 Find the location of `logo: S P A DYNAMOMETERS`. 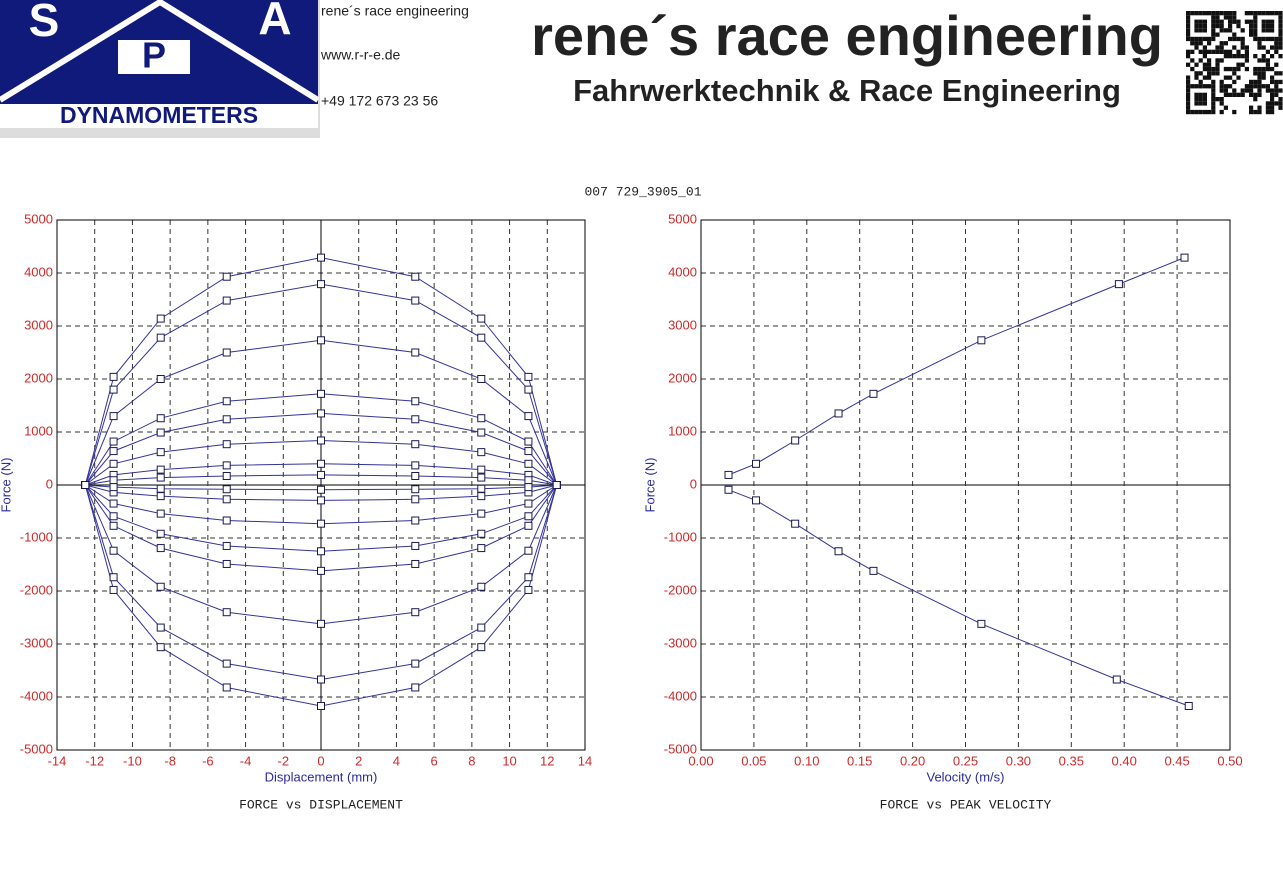

logo: S P A DYNAMOMETERS is located at coordinates (160, 69).